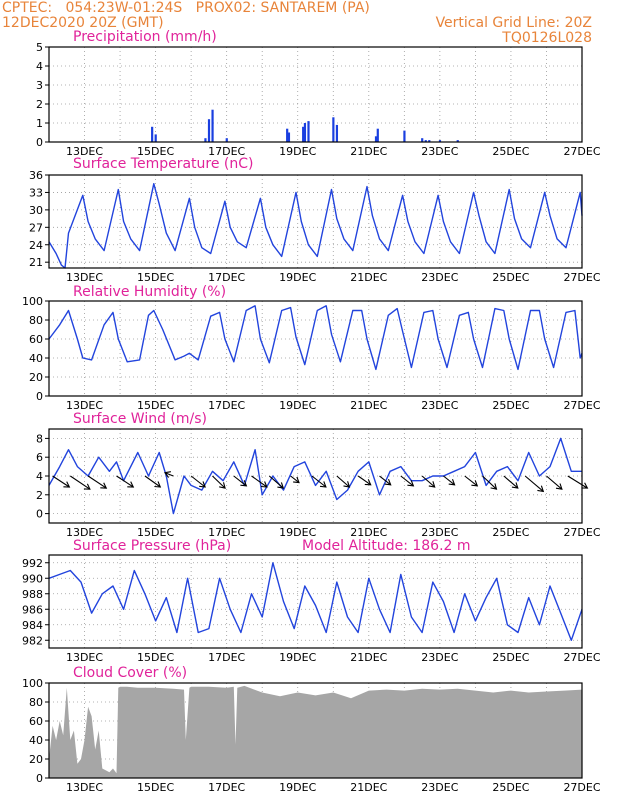  I want to click on y-tick-label: 3, so click(39, 85).